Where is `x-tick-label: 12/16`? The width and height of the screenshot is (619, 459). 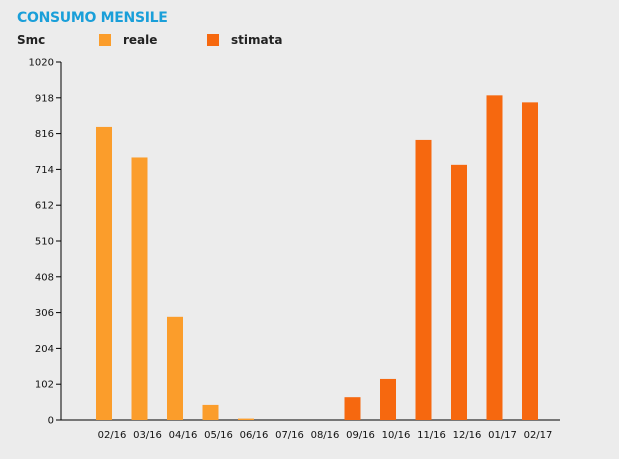 x-tick-label: 12/16 is located at coordinates (467, 435).